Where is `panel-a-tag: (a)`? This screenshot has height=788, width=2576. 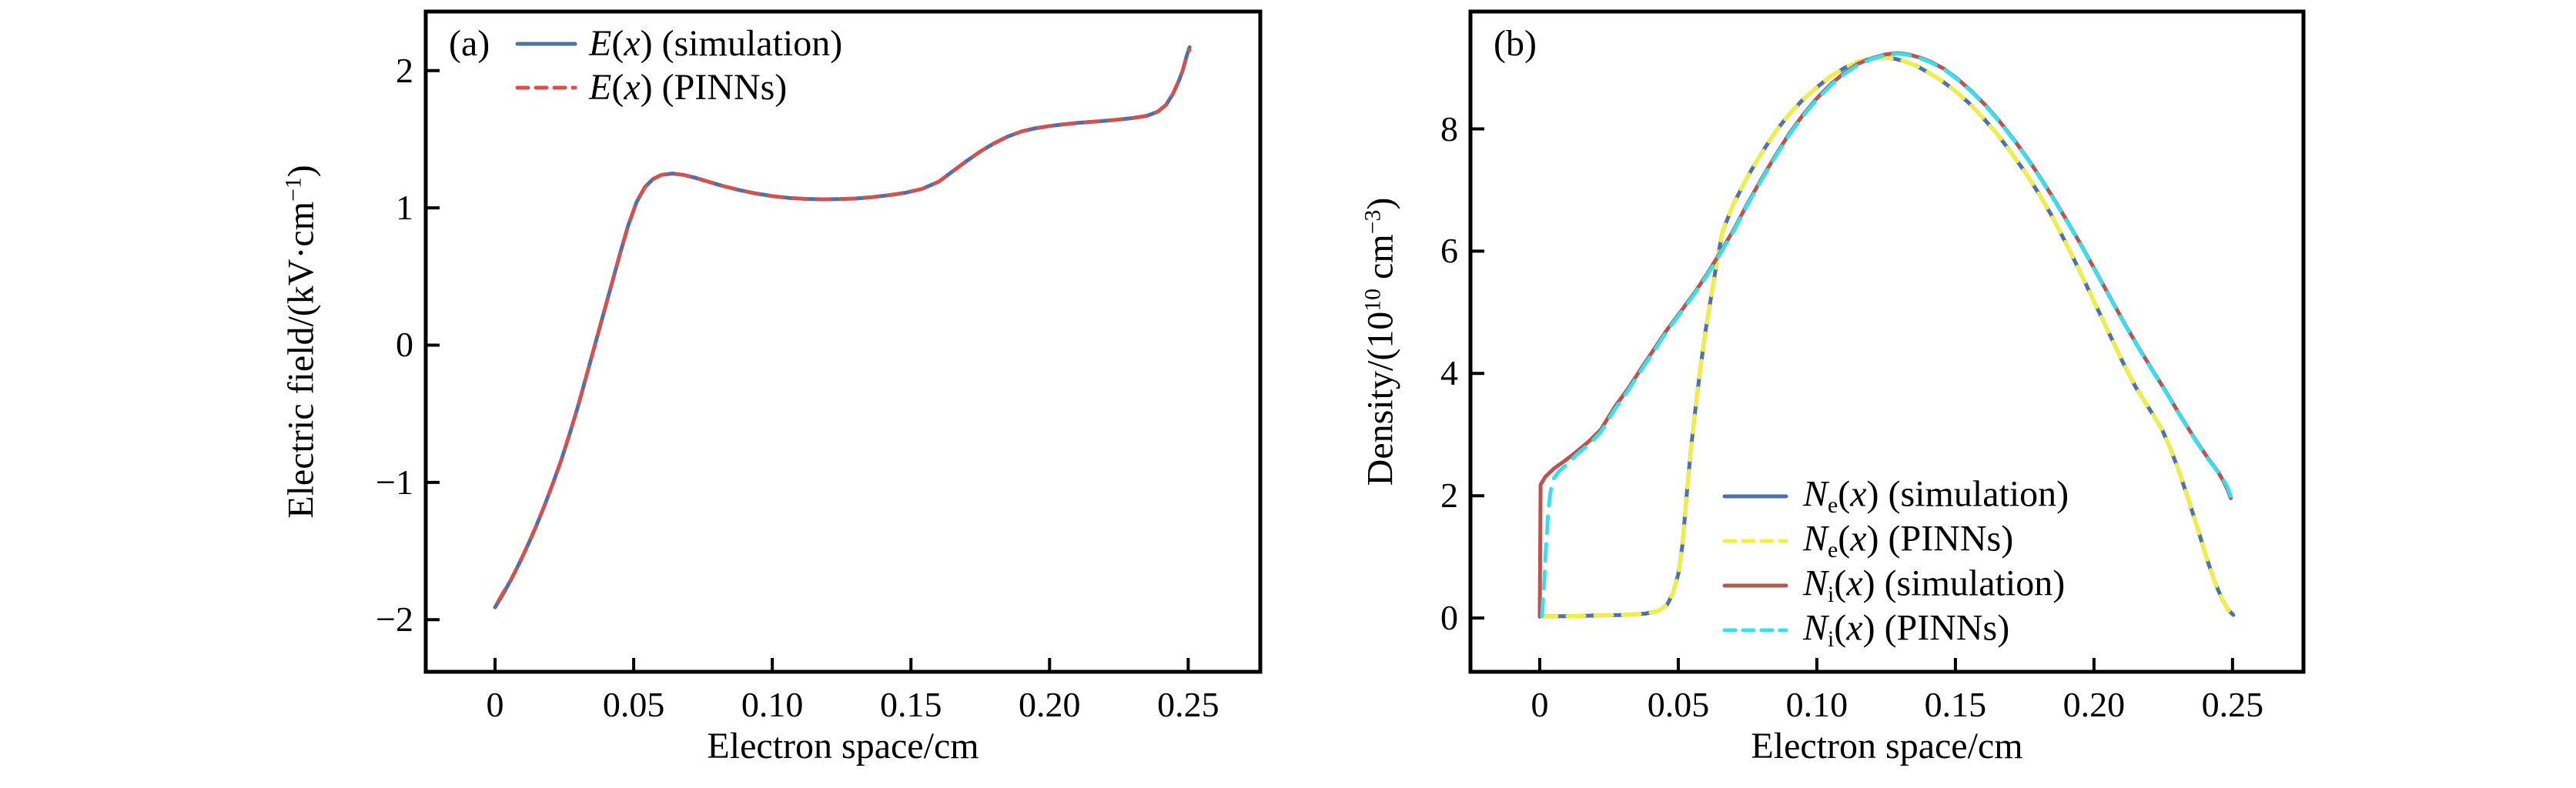 panel-a-tag: (a) is located at coordinates (469, 43).